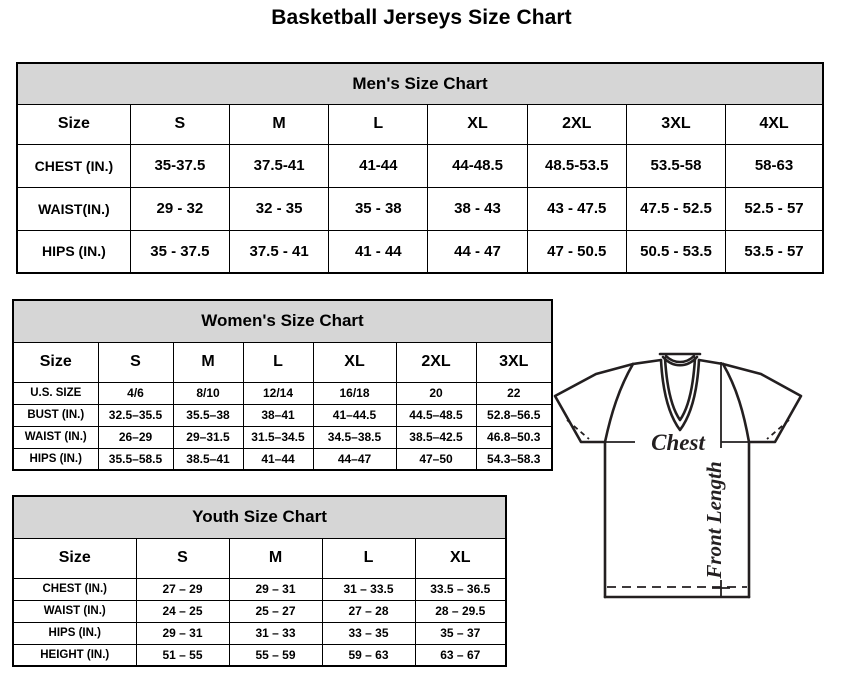 This screenshot has width=843, height=679. Describe the element at coordinates (278, 437) in the screenshot. I see `womens-waist-l: 31.5–34.5` at that location.